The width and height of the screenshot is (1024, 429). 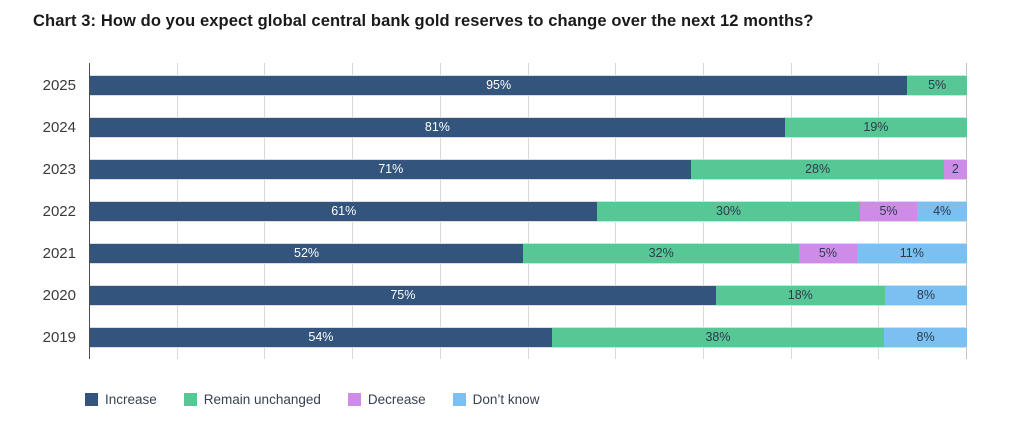 I want to click on bar-value-label: 81%, so click(x=437, y=127).